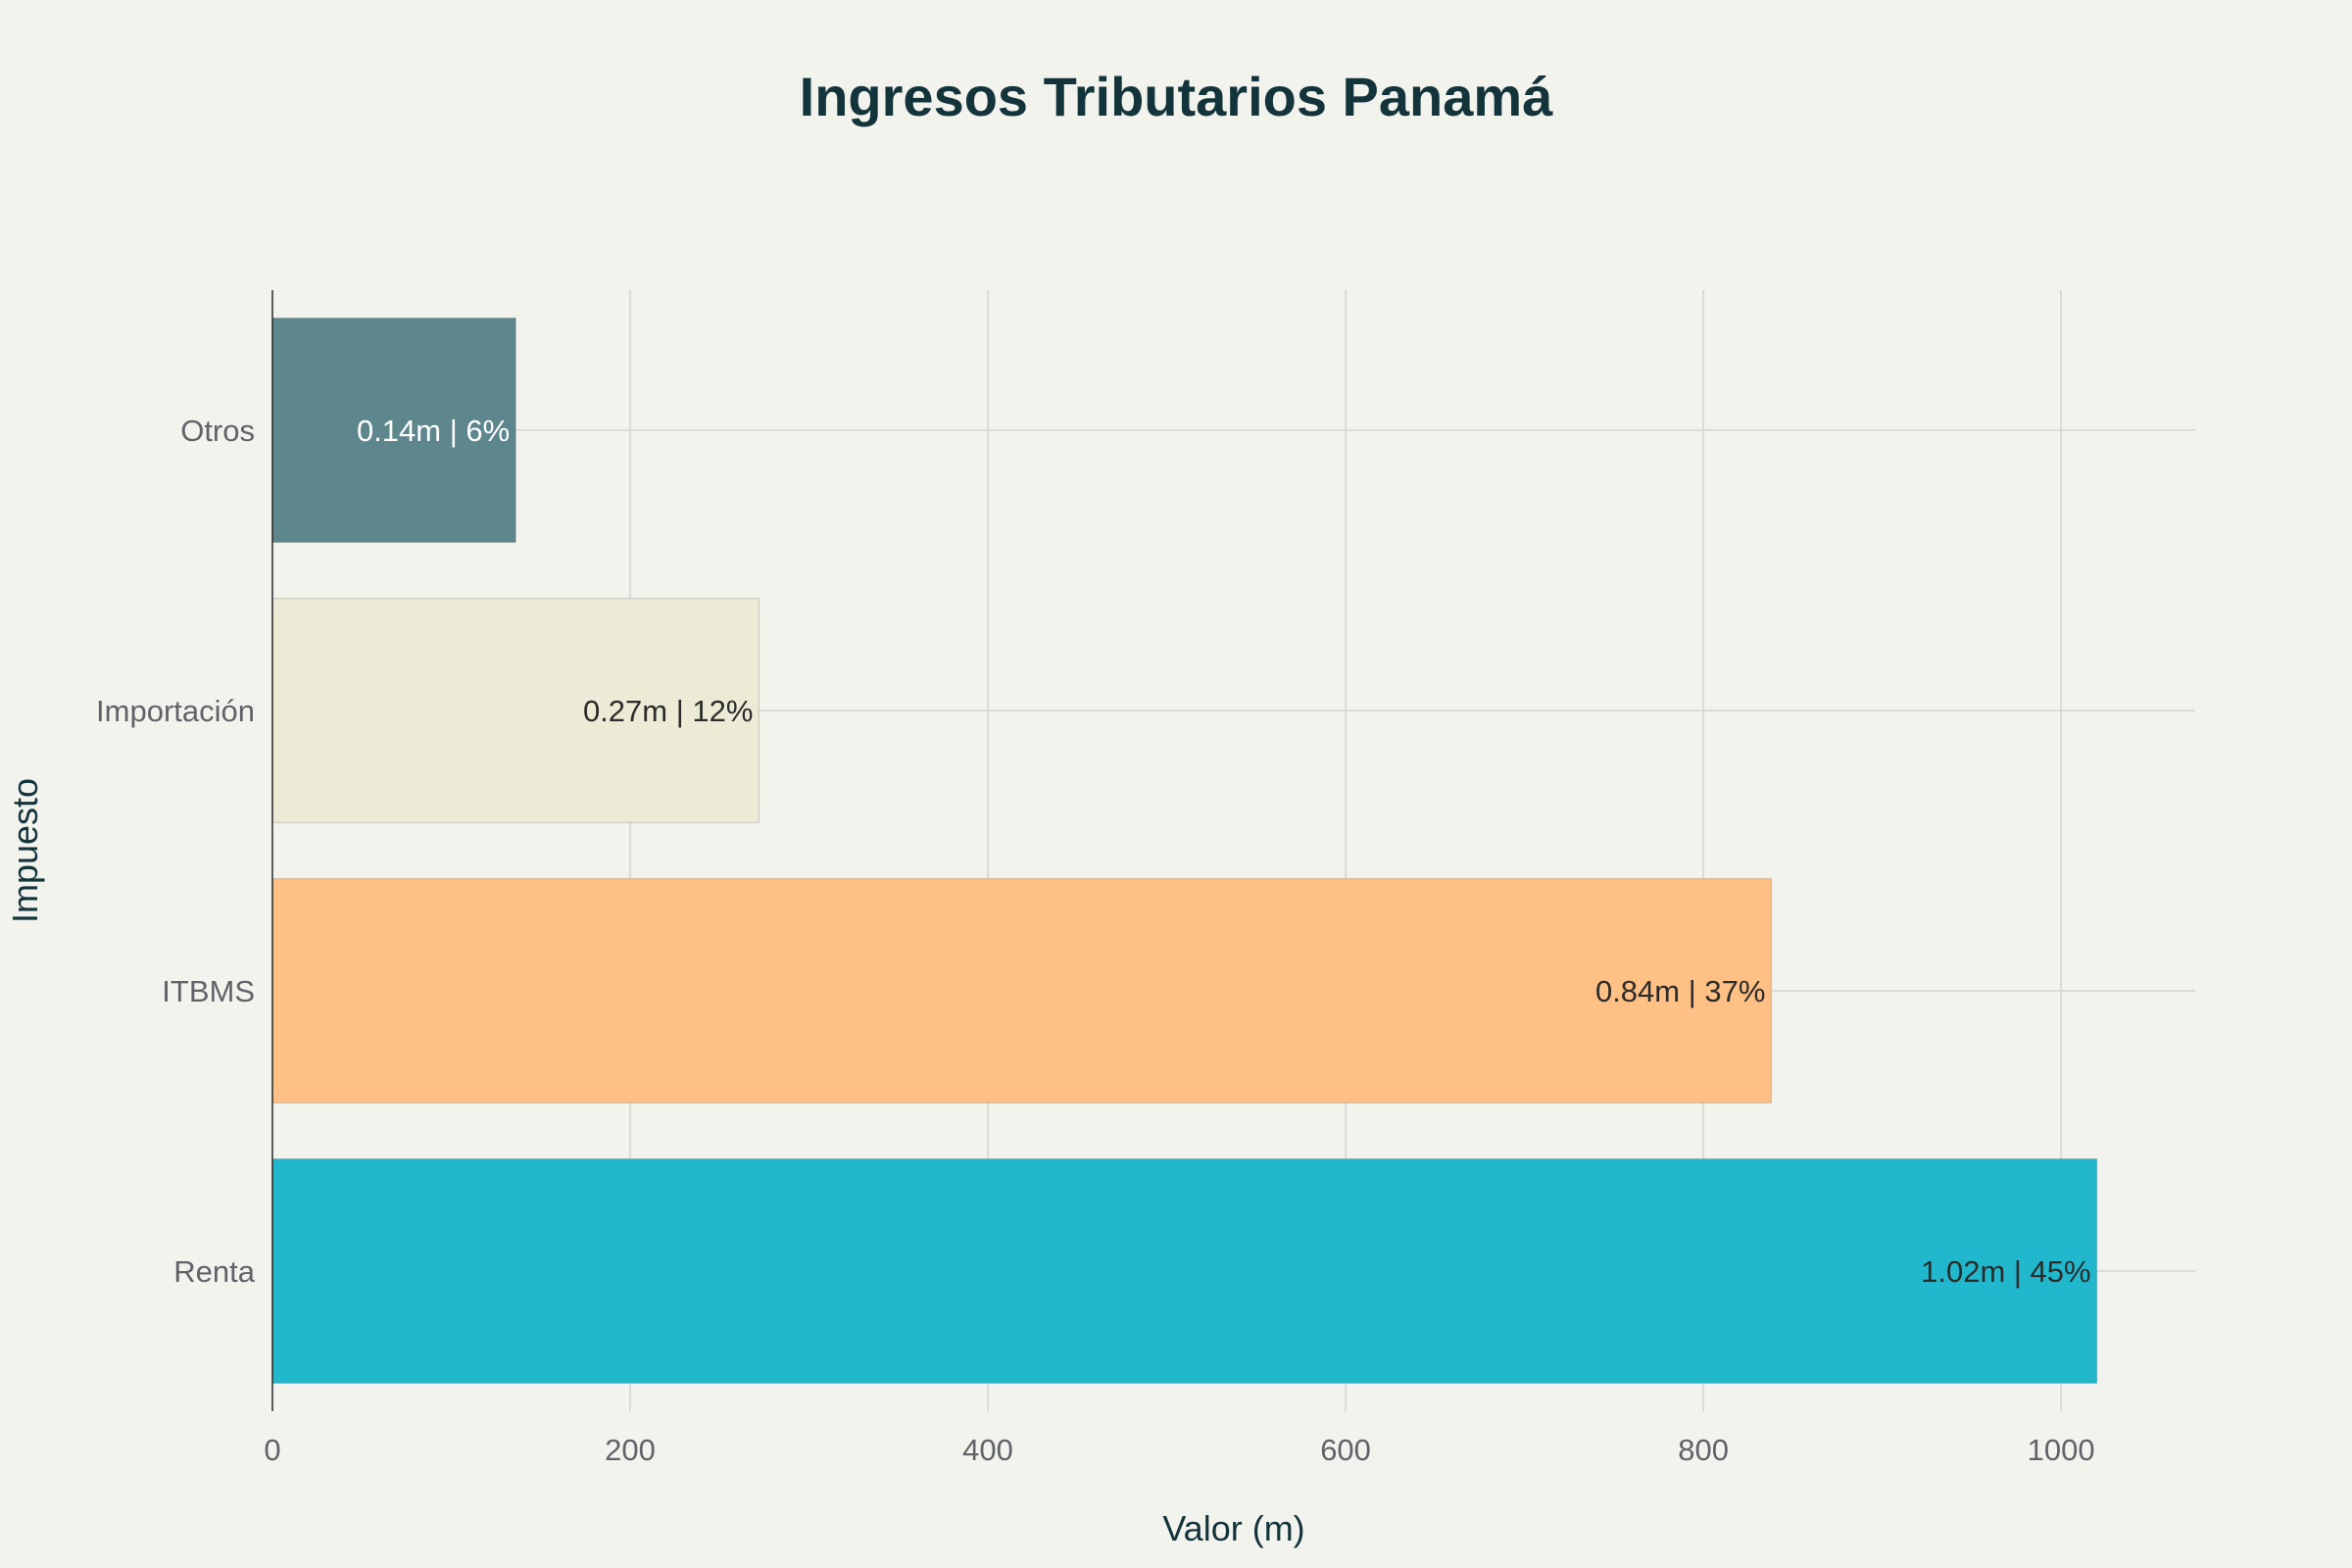 The width and height of the screenshot is (2352, 1568). What do you see at coordinates (1022, 990) in the screenshot?
I see `bar-itbms` at bounding box center [1022, 990].